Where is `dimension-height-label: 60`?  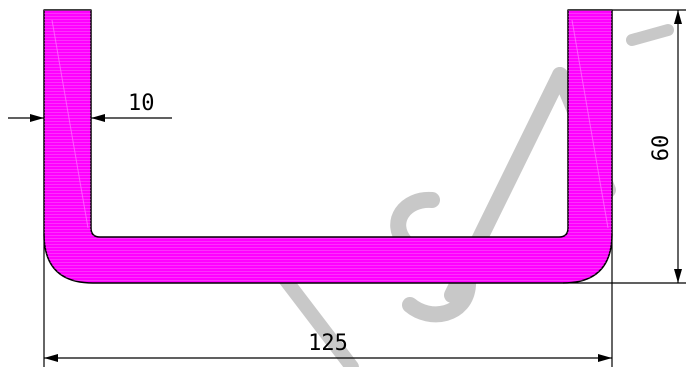 dimension-height-label: 60 is located at coordinates (661, 148).